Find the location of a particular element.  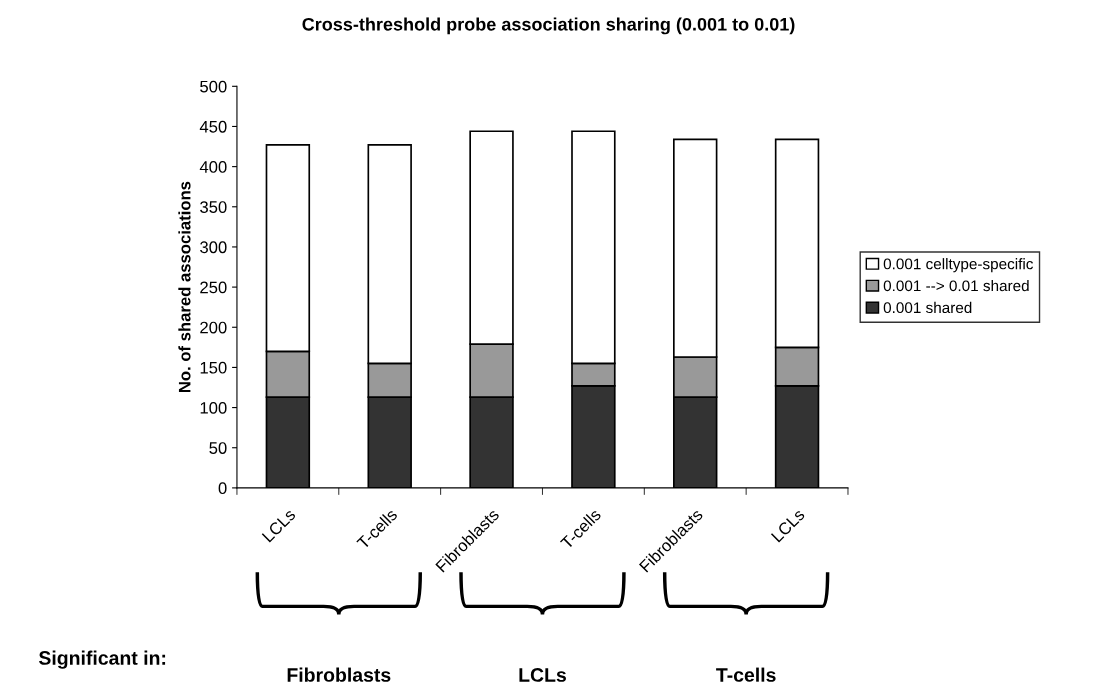

chart-title: Cross-threshold probe association sharing (0.001 to 0.01) is located at coordinates (548, 26).